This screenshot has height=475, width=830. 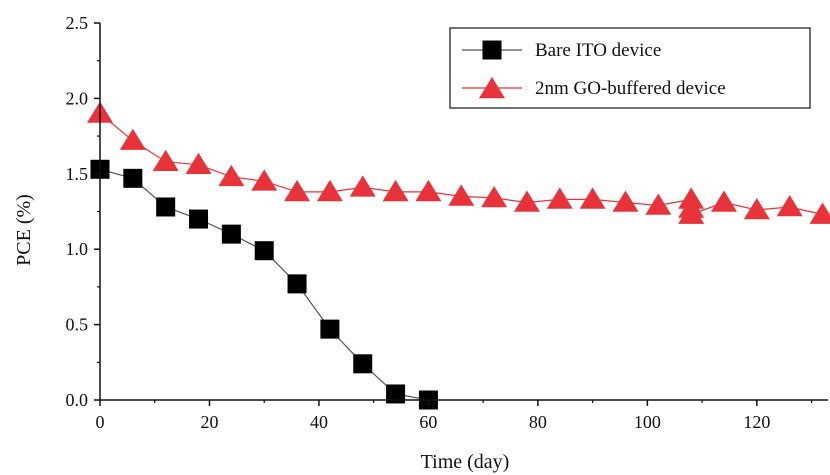 What do you see at coordinates (77, 174) in the screenshot?
I see `y-tick-label: 1.5` at bounding box center [77, 174].